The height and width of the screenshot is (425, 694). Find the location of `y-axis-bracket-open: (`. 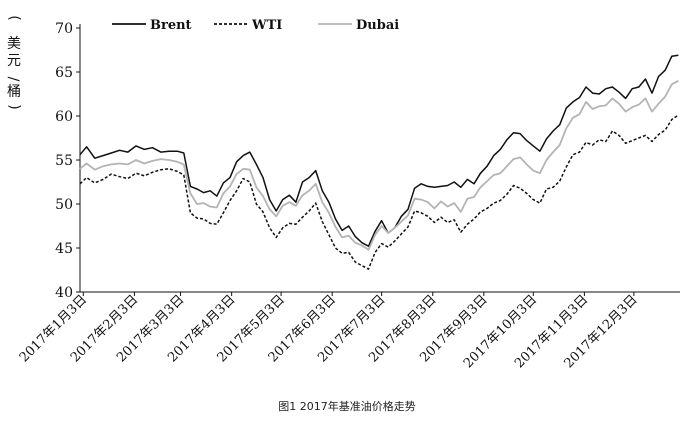

y-axis-bracket-open: ( is located at coordinates (14, 17).